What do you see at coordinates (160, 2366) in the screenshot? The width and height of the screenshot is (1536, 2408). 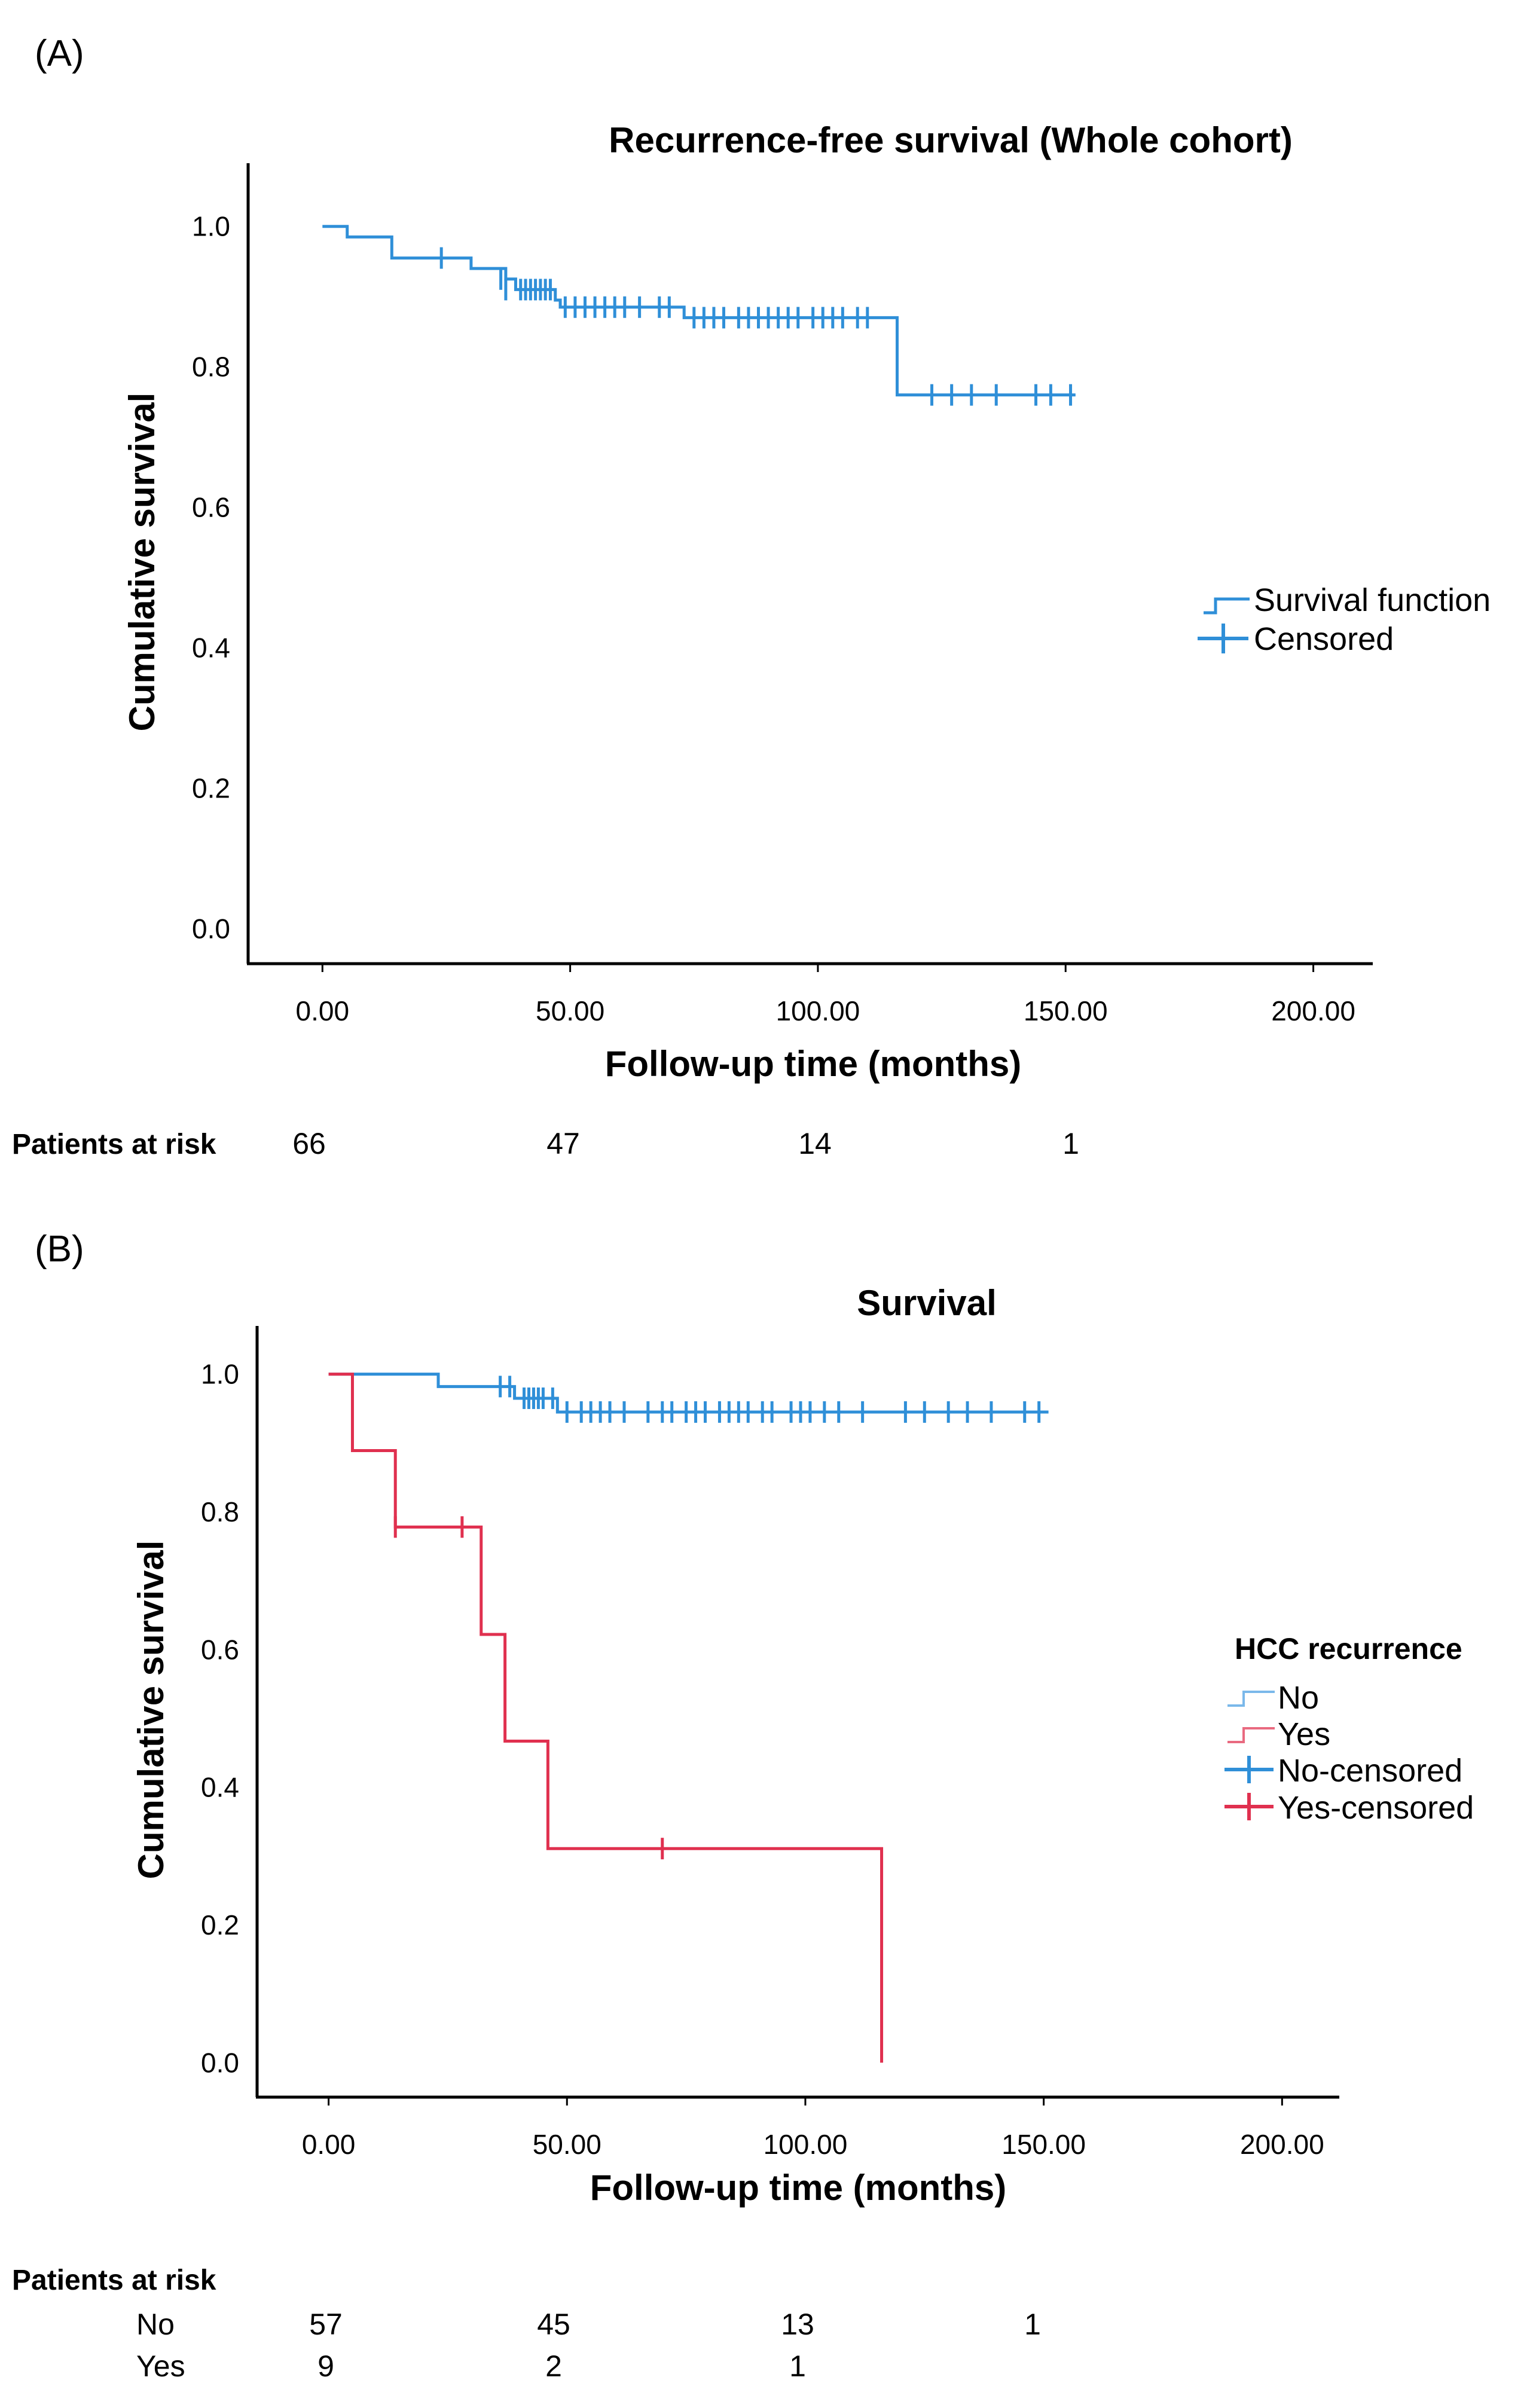 I see `risk-b-row-label-yes: Yes` at bounding box center [160, 2366].